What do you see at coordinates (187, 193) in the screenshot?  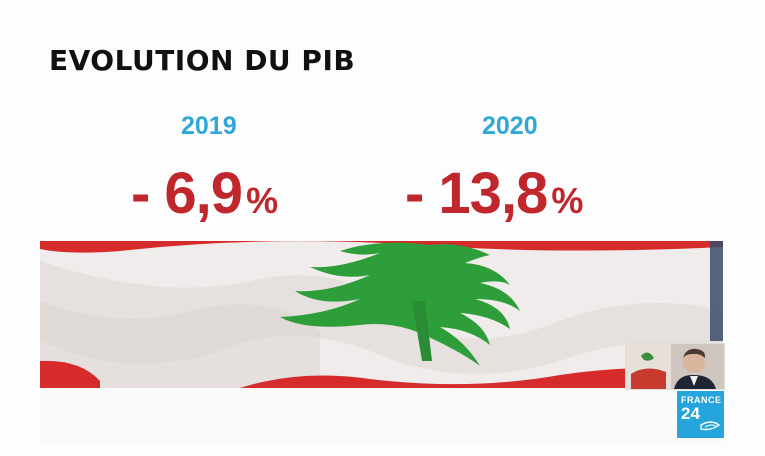 I see `value-2019-number: - 6,9` at bounding box center [187, 193].